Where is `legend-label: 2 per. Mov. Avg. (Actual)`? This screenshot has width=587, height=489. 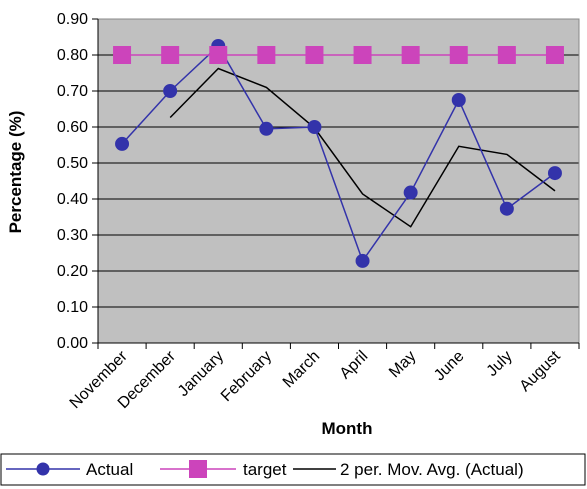 legend-label: 2 per. Mov. Avg. (Actual) is located at coordinates (432, 469).